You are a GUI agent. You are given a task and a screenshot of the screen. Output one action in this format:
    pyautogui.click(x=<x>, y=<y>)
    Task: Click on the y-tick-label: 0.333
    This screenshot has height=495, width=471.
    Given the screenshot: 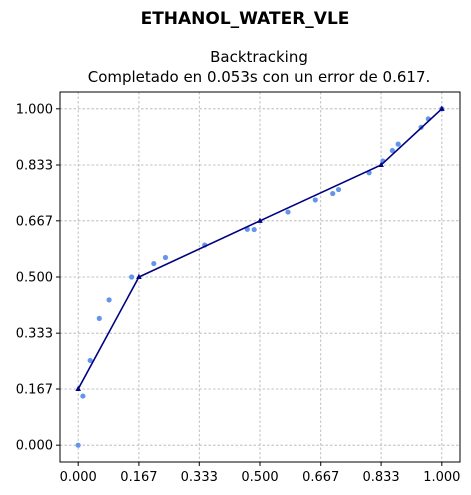 What is the action you would take?
    pyautogui.click(x=34, y=334)
    